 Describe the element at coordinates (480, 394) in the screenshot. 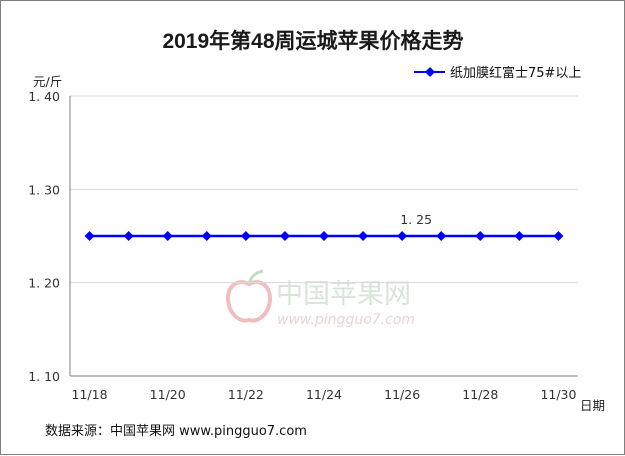

I see `x-tick-label: 11/28` at that location.